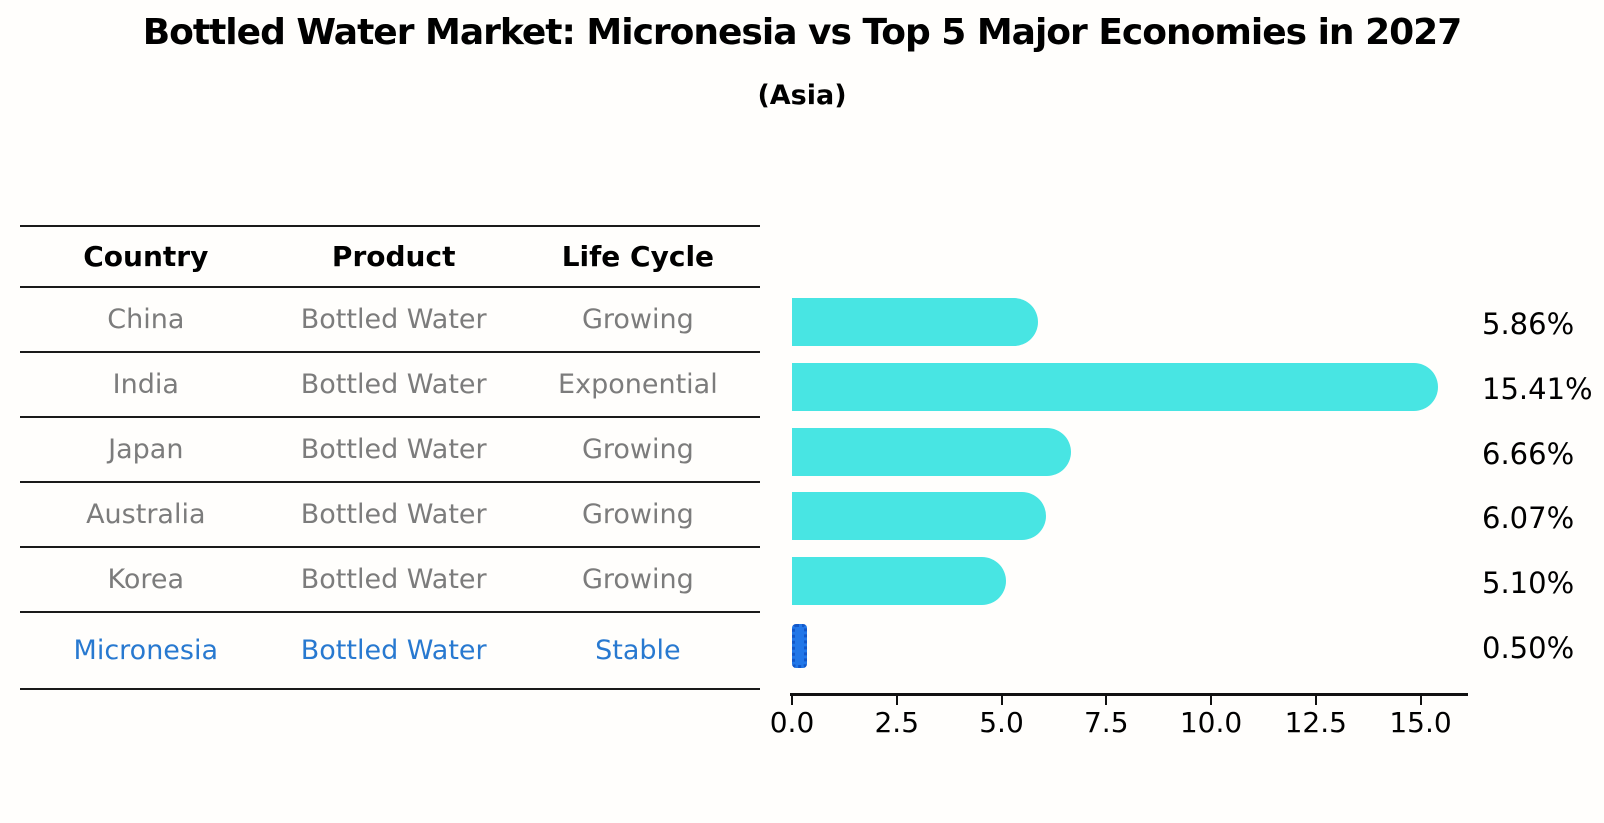 The height and width of the screenshot is (823, 1604). What do you see at coordinates (1528, 518) in the screenshot?
I see `bar-value-label-australia: 6.07%` at bounding box center [1528, 518].